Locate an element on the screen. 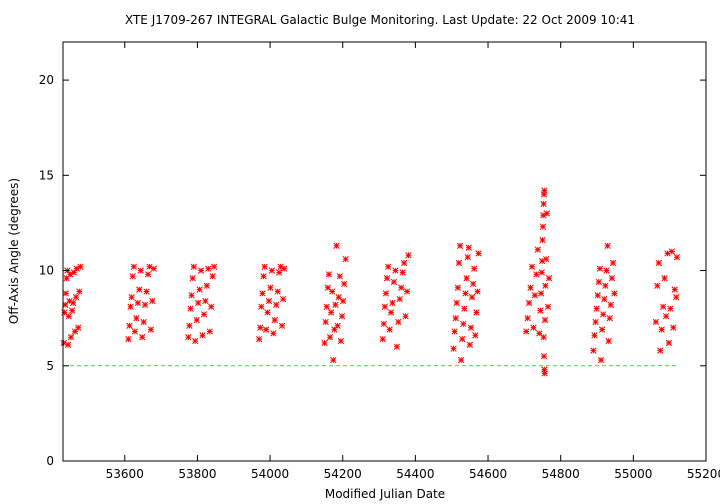 The height and width of the screenshot is (504, 720). x-tick-label: 53600 is located at coordinates (125, 474).